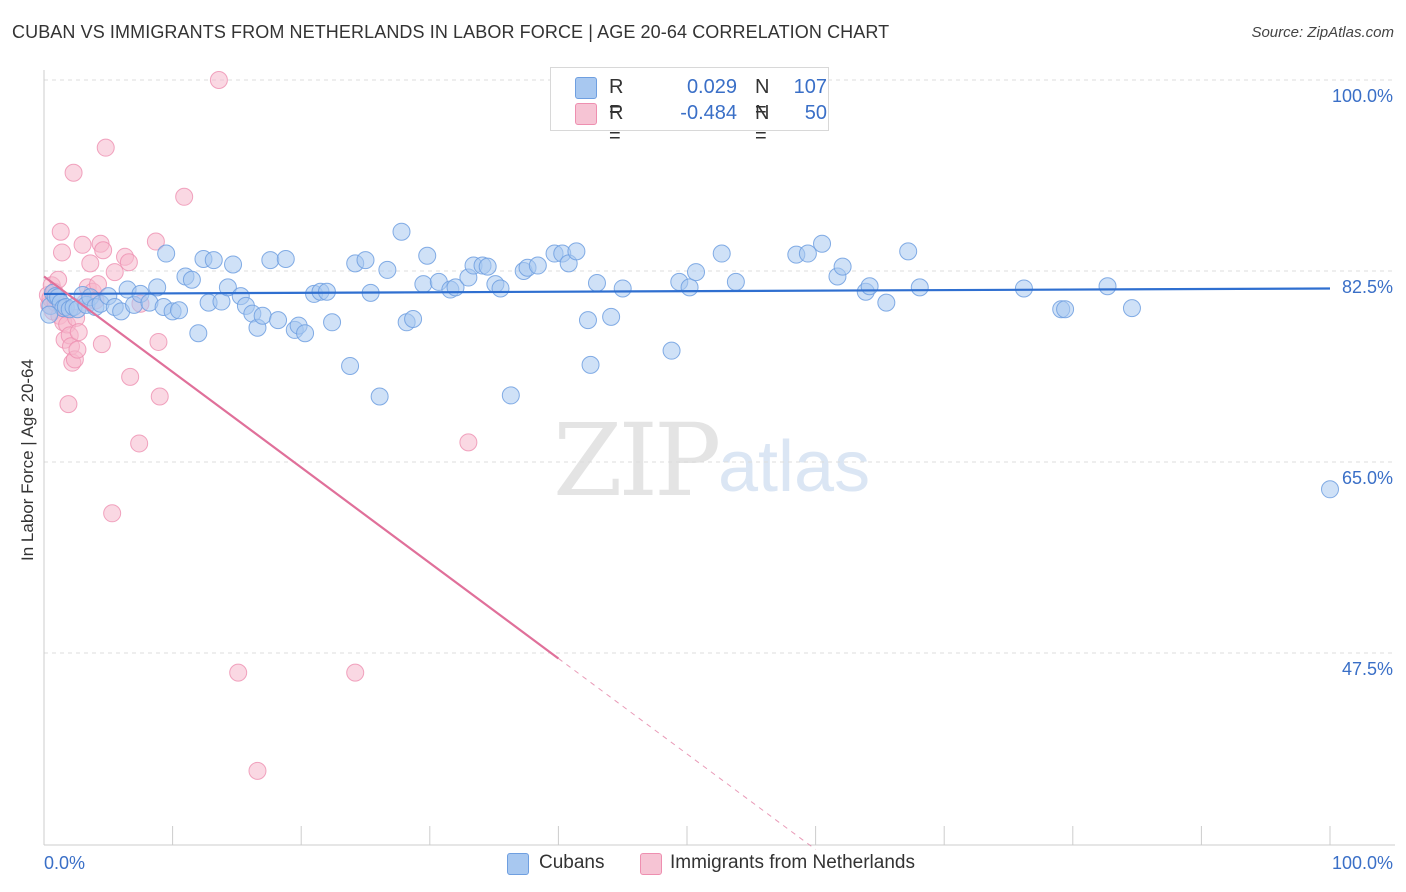 The image size is (1406, 892). Describe the element at coordinates (1367, 478) in the screenshot. I see `y-tick-label: 65.0%` at that location.